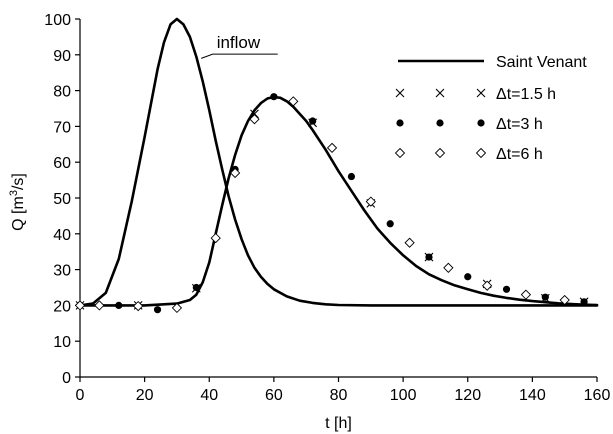  What do you see at coordinates (597, 395) in the screenshot?
I see `x-tick-label: 160` at bounding box center [597, 395].